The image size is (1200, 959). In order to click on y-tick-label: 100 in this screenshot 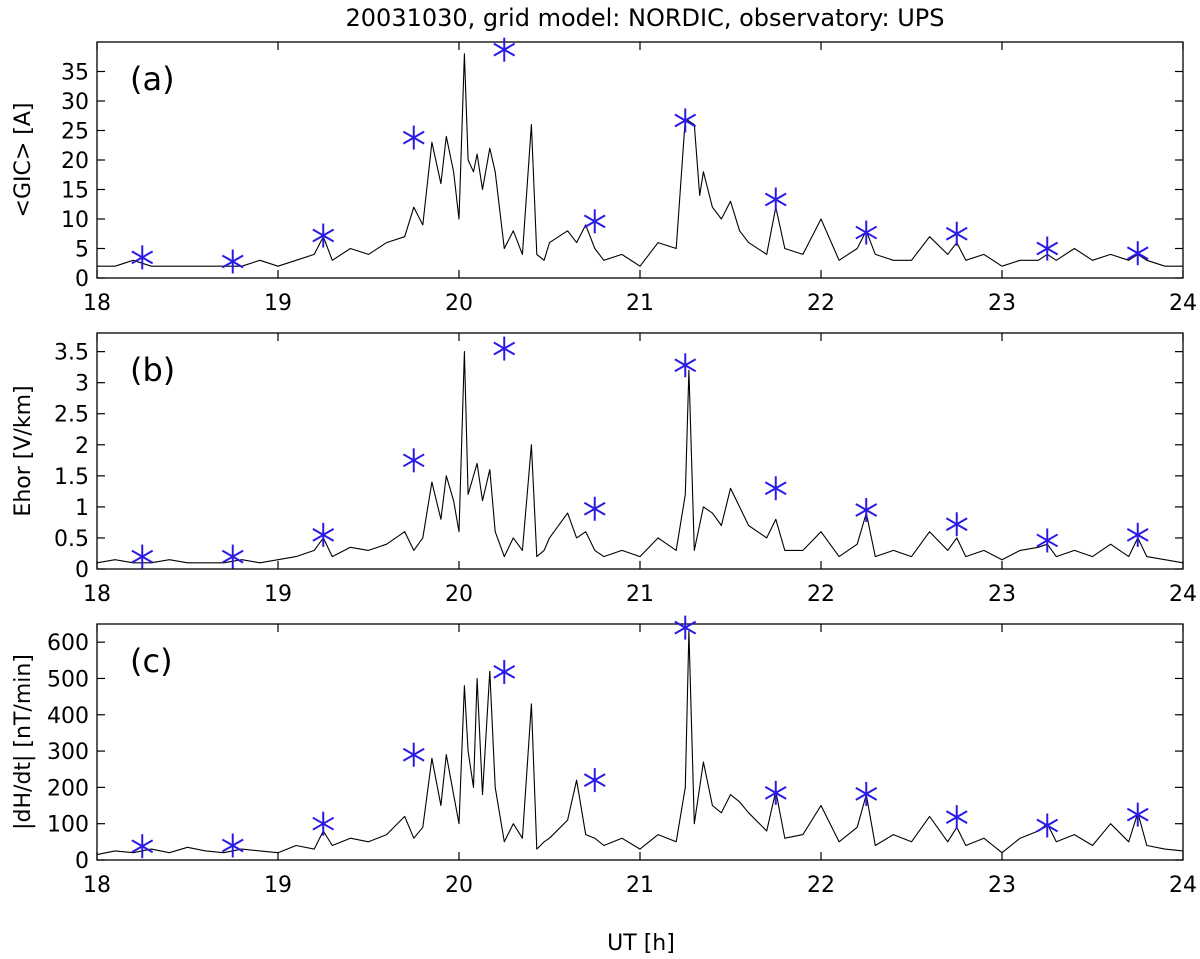, I will do `click(68, 825)`.